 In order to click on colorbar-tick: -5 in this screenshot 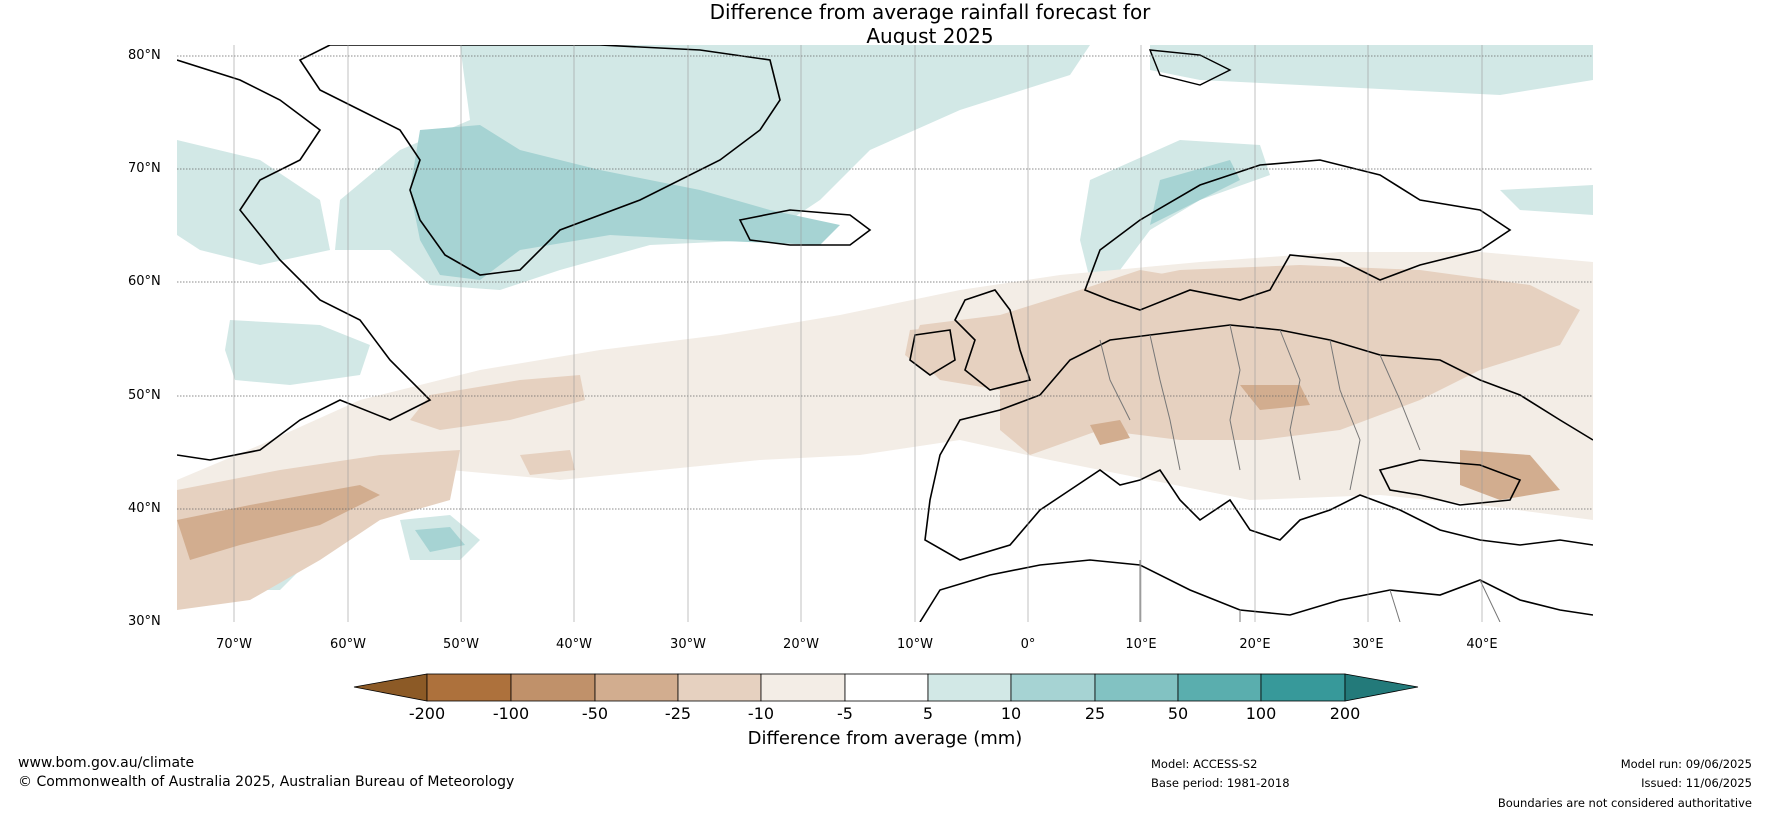, I will do `click(845, 713)`.